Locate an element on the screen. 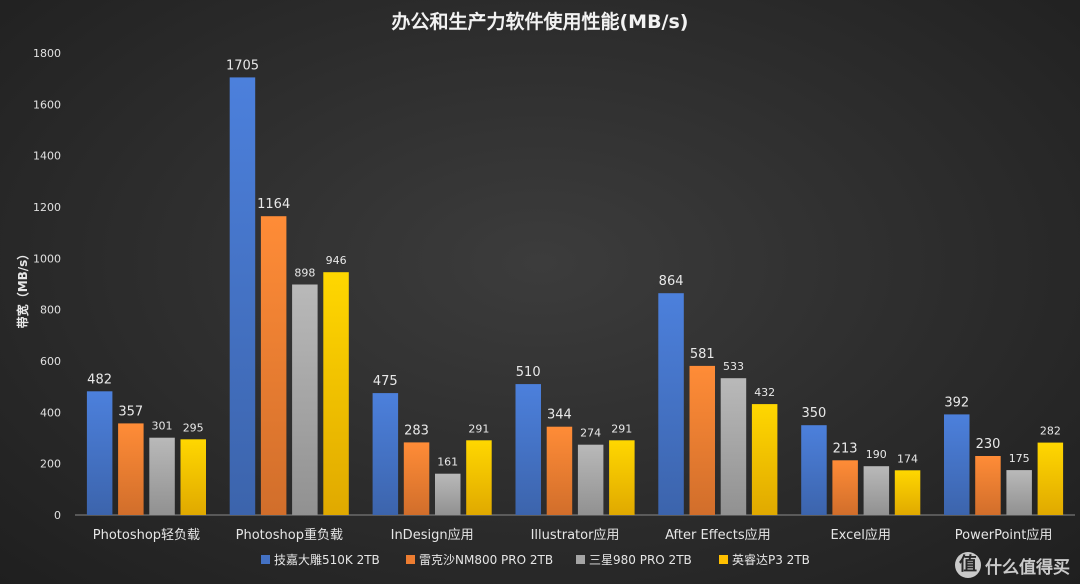 Image resolution: width=1080 pixels, height=584 pixels. bar-value-label: 213 is located at coordinates (845, 448).